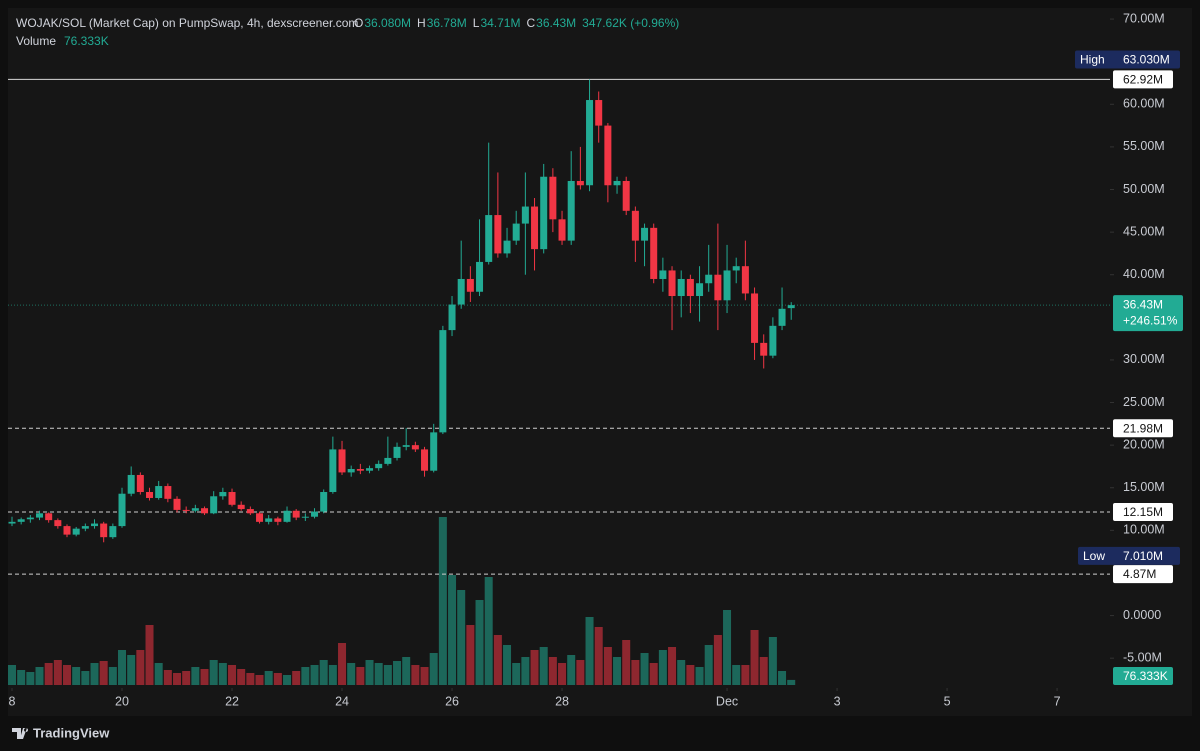 The image size is (1200, 751). What do you see at coordinates (1143, 80) in the screenshot?
I see `level-label: 62.92M` at bounding box center [1143, 80].